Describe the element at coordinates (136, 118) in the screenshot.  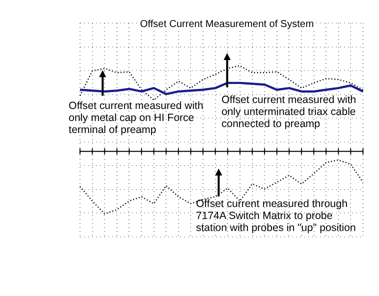
I see `annotation: Offset current measured with only metal cap on HI Force terminal of preamp` at that location.